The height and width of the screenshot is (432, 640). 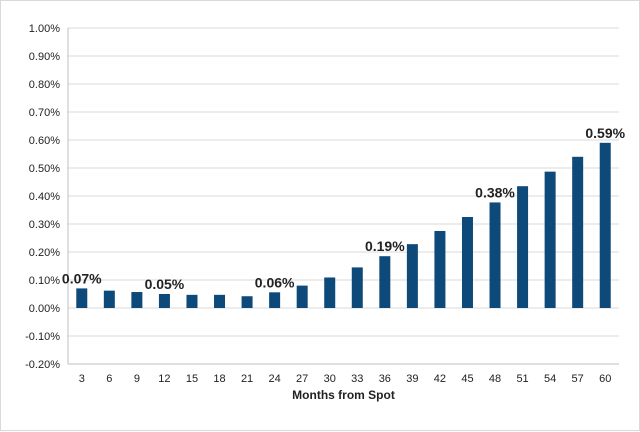 I want to click on y-tick-label: -0.20%, so click(x=42, y=365).